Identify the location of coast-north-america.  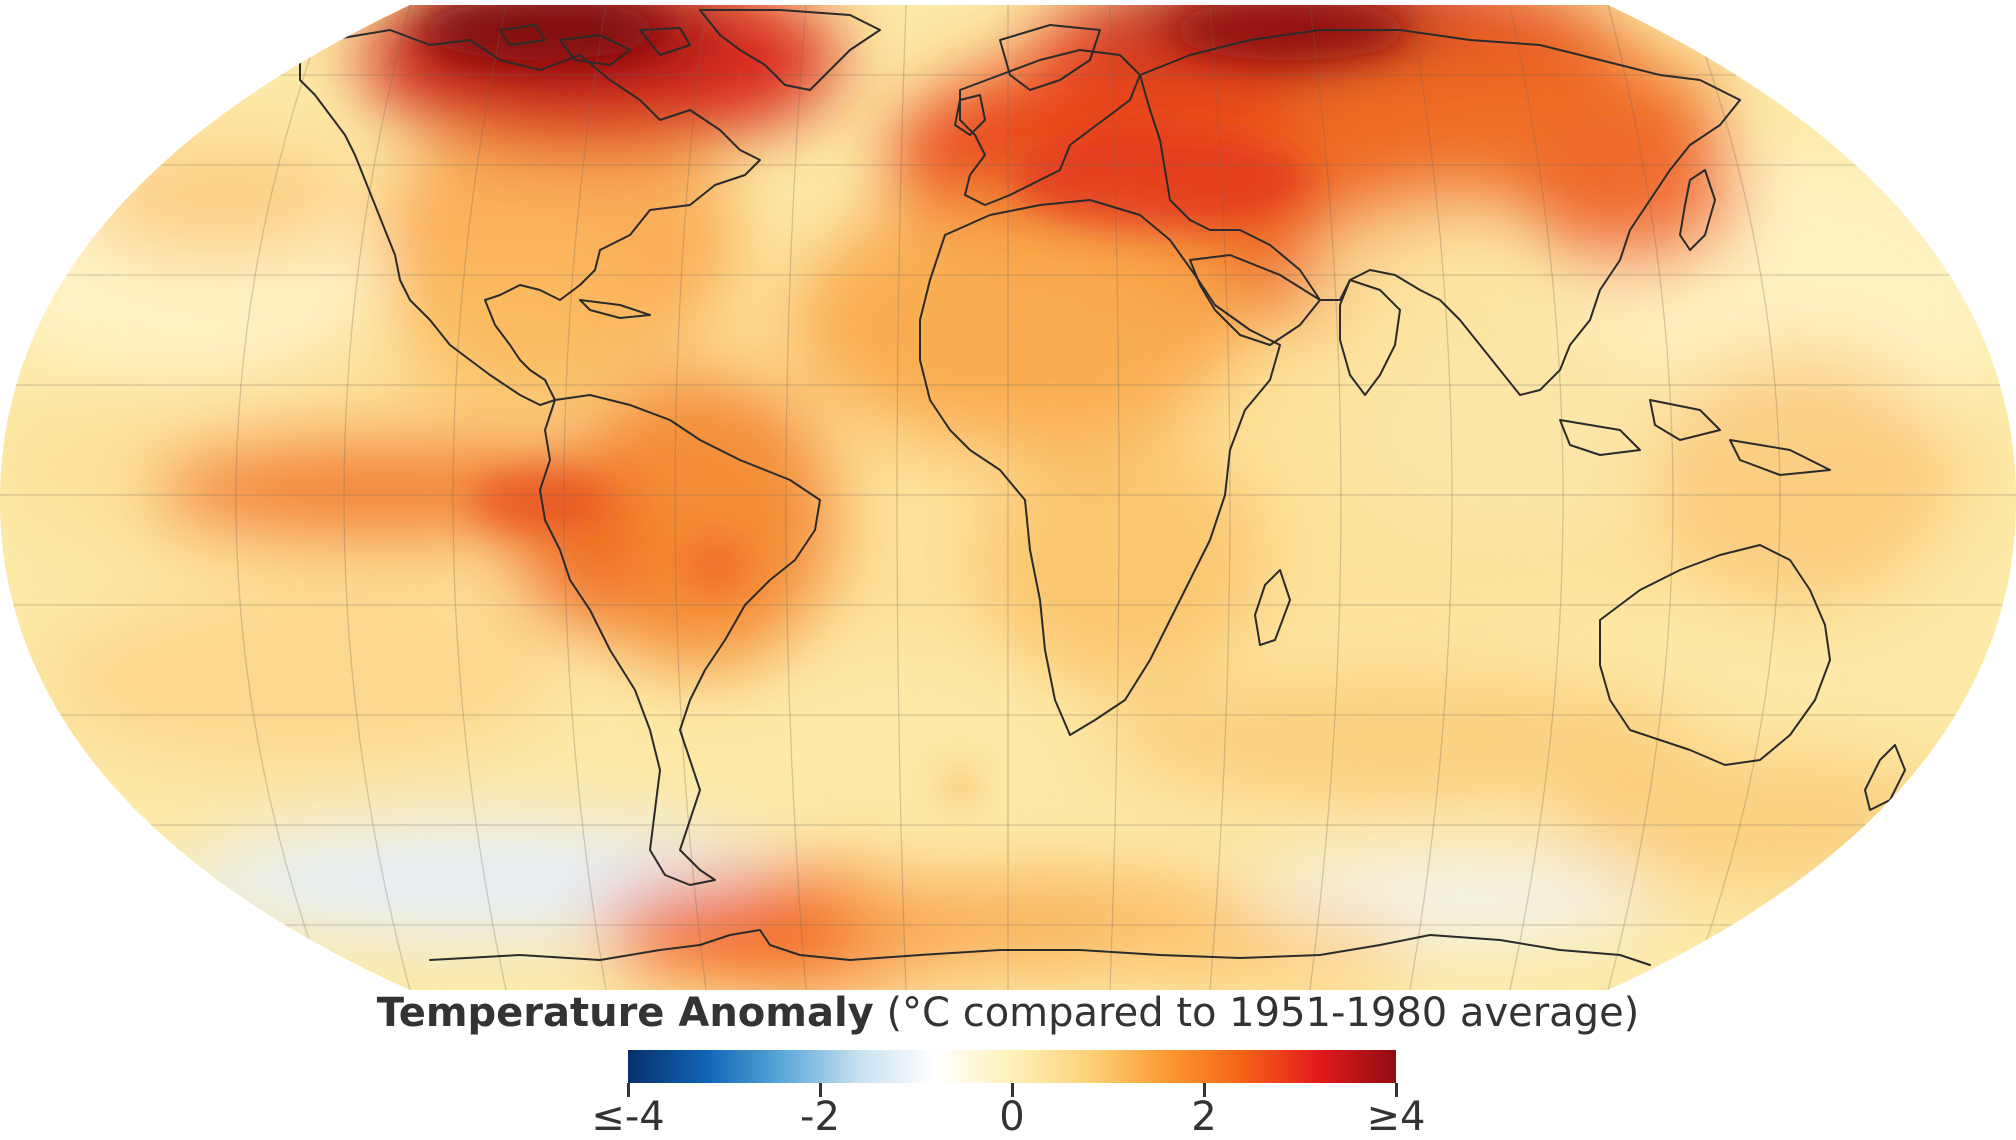
(530, 217).